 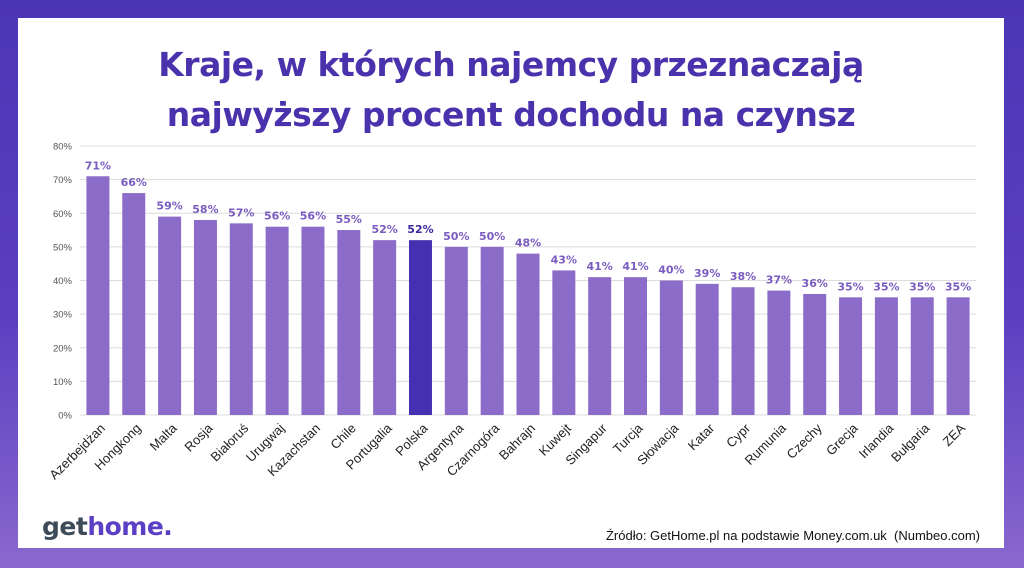 What do you see at coordinates (842, 439) in the screenshot?
I see `x-tick-label: Grecja` at bounding box center [842, 439].